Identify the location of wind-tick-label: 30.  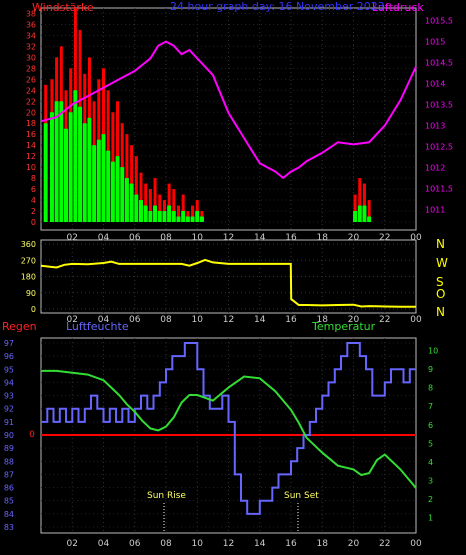
(31, 57).